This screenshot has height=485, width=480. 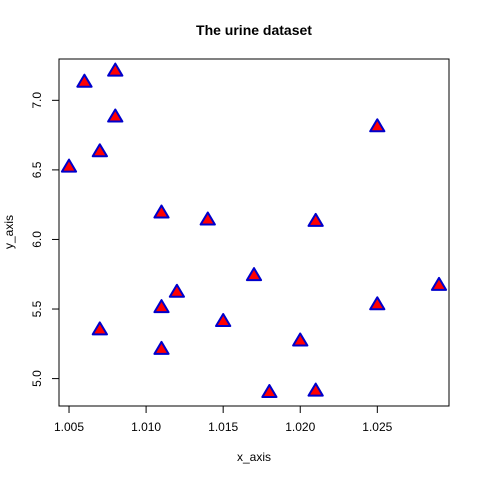 I want to click on x-axis: 1.005 1.010 1.015 1.020 1.025, so click(x=223, y=419).